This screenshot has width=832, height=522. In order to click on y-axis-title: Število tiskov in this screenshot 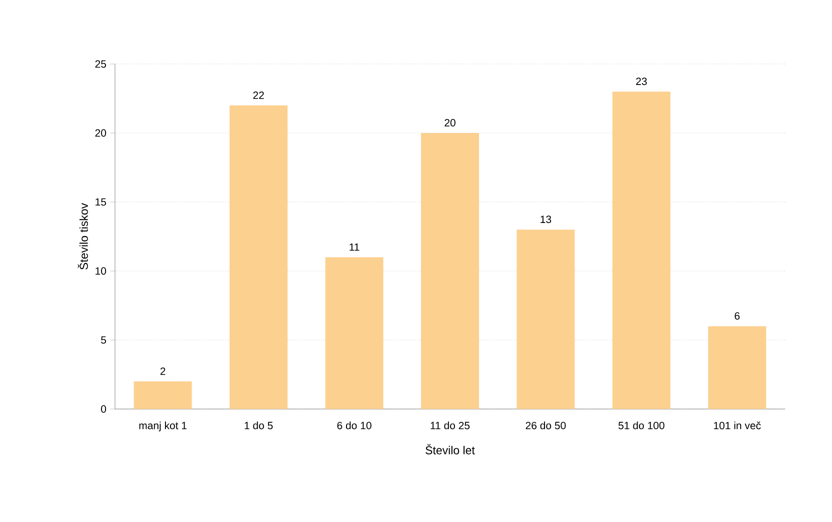, I will do `click(83, 236)`.